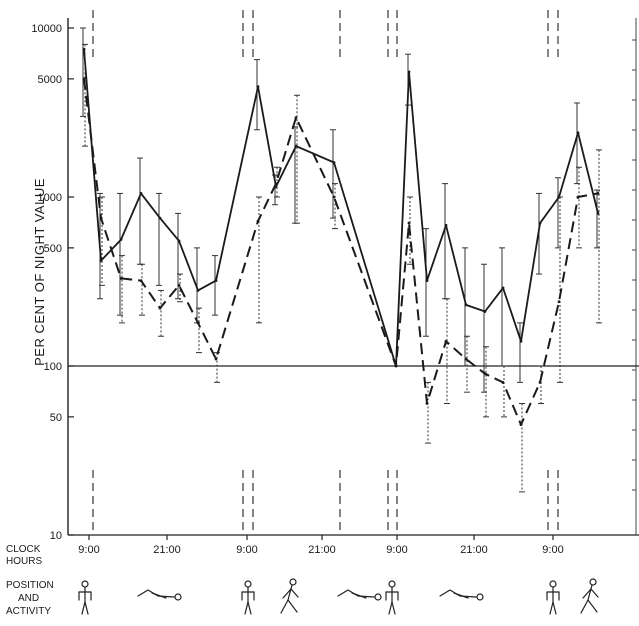 Image resolution: width=639 pixels, height=626 pixels. I want to click on position-label-line-1: POSITION, so click(30, 585).